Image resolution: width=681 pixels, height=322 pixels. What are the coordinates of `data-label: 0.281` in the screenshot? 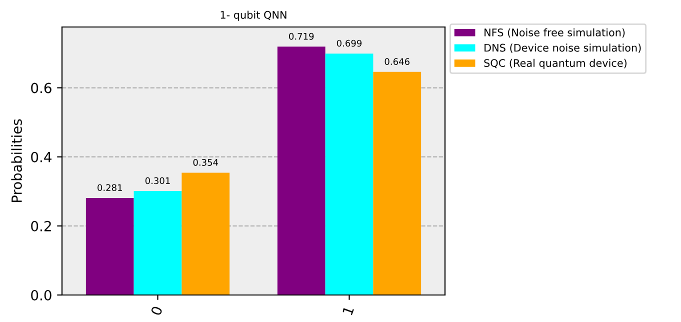 It's located at (110, 188).